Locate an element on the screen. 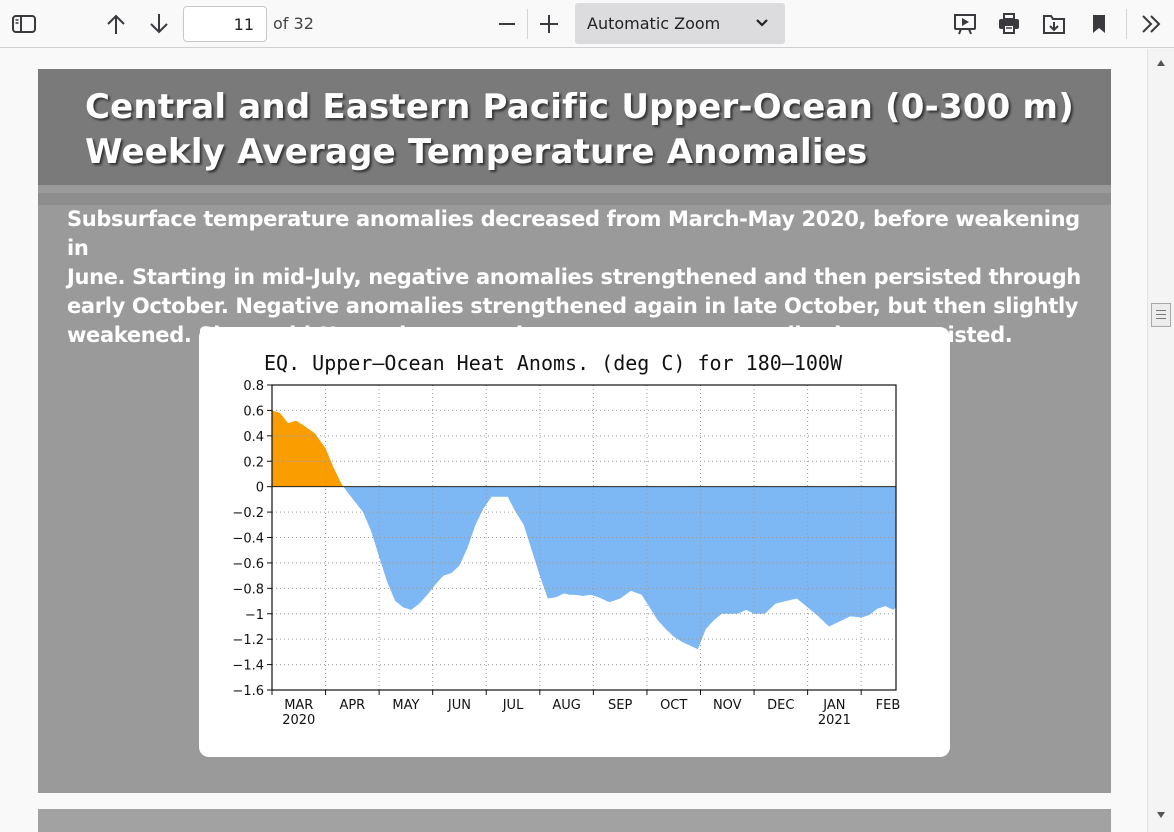  pdf-toolbar: of 32 Automatic Zoom is located at coordinates (587, 24).